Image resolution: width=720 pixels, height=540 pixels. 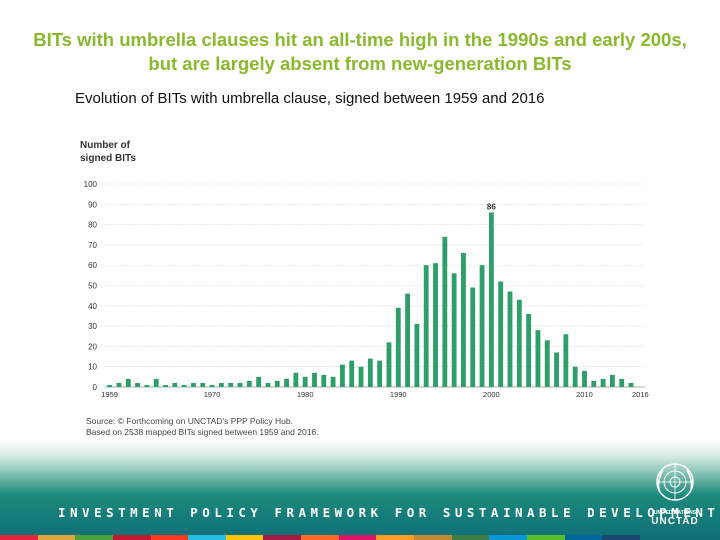 What do you see at coordinates (92, 306) in the screenshot?
I see `y-tick-label: 40` at bounding box center [92, 306].